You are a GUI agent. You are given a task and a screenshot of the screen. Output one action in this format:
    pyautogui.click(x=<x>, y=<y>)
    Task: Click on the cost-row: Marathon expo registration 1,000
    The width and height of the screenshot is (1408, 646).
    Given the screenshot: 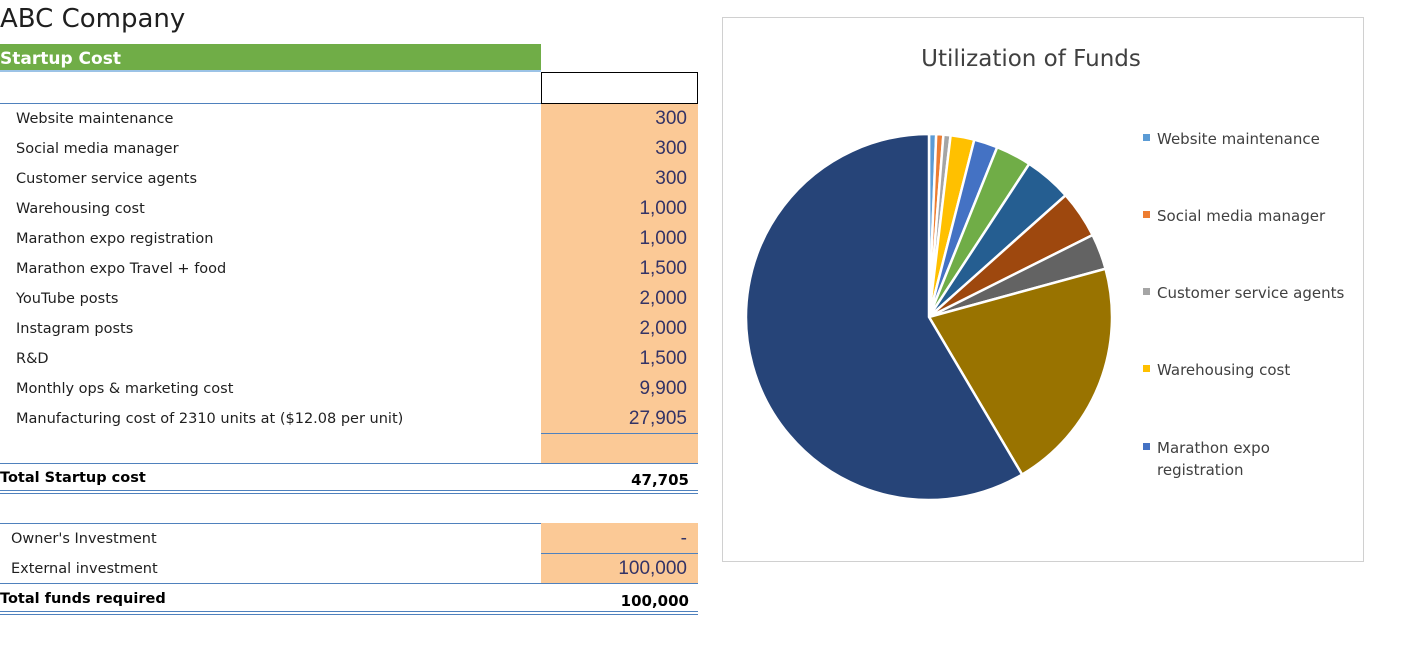 What is the action you would take?
    pyautogui.click(x=349, y=239)
    